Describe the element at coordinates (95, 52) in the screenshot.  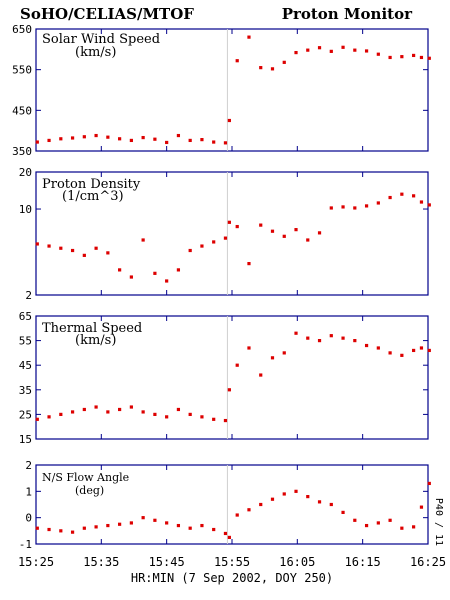
I see `panel-unit: (km/s)` at that location.